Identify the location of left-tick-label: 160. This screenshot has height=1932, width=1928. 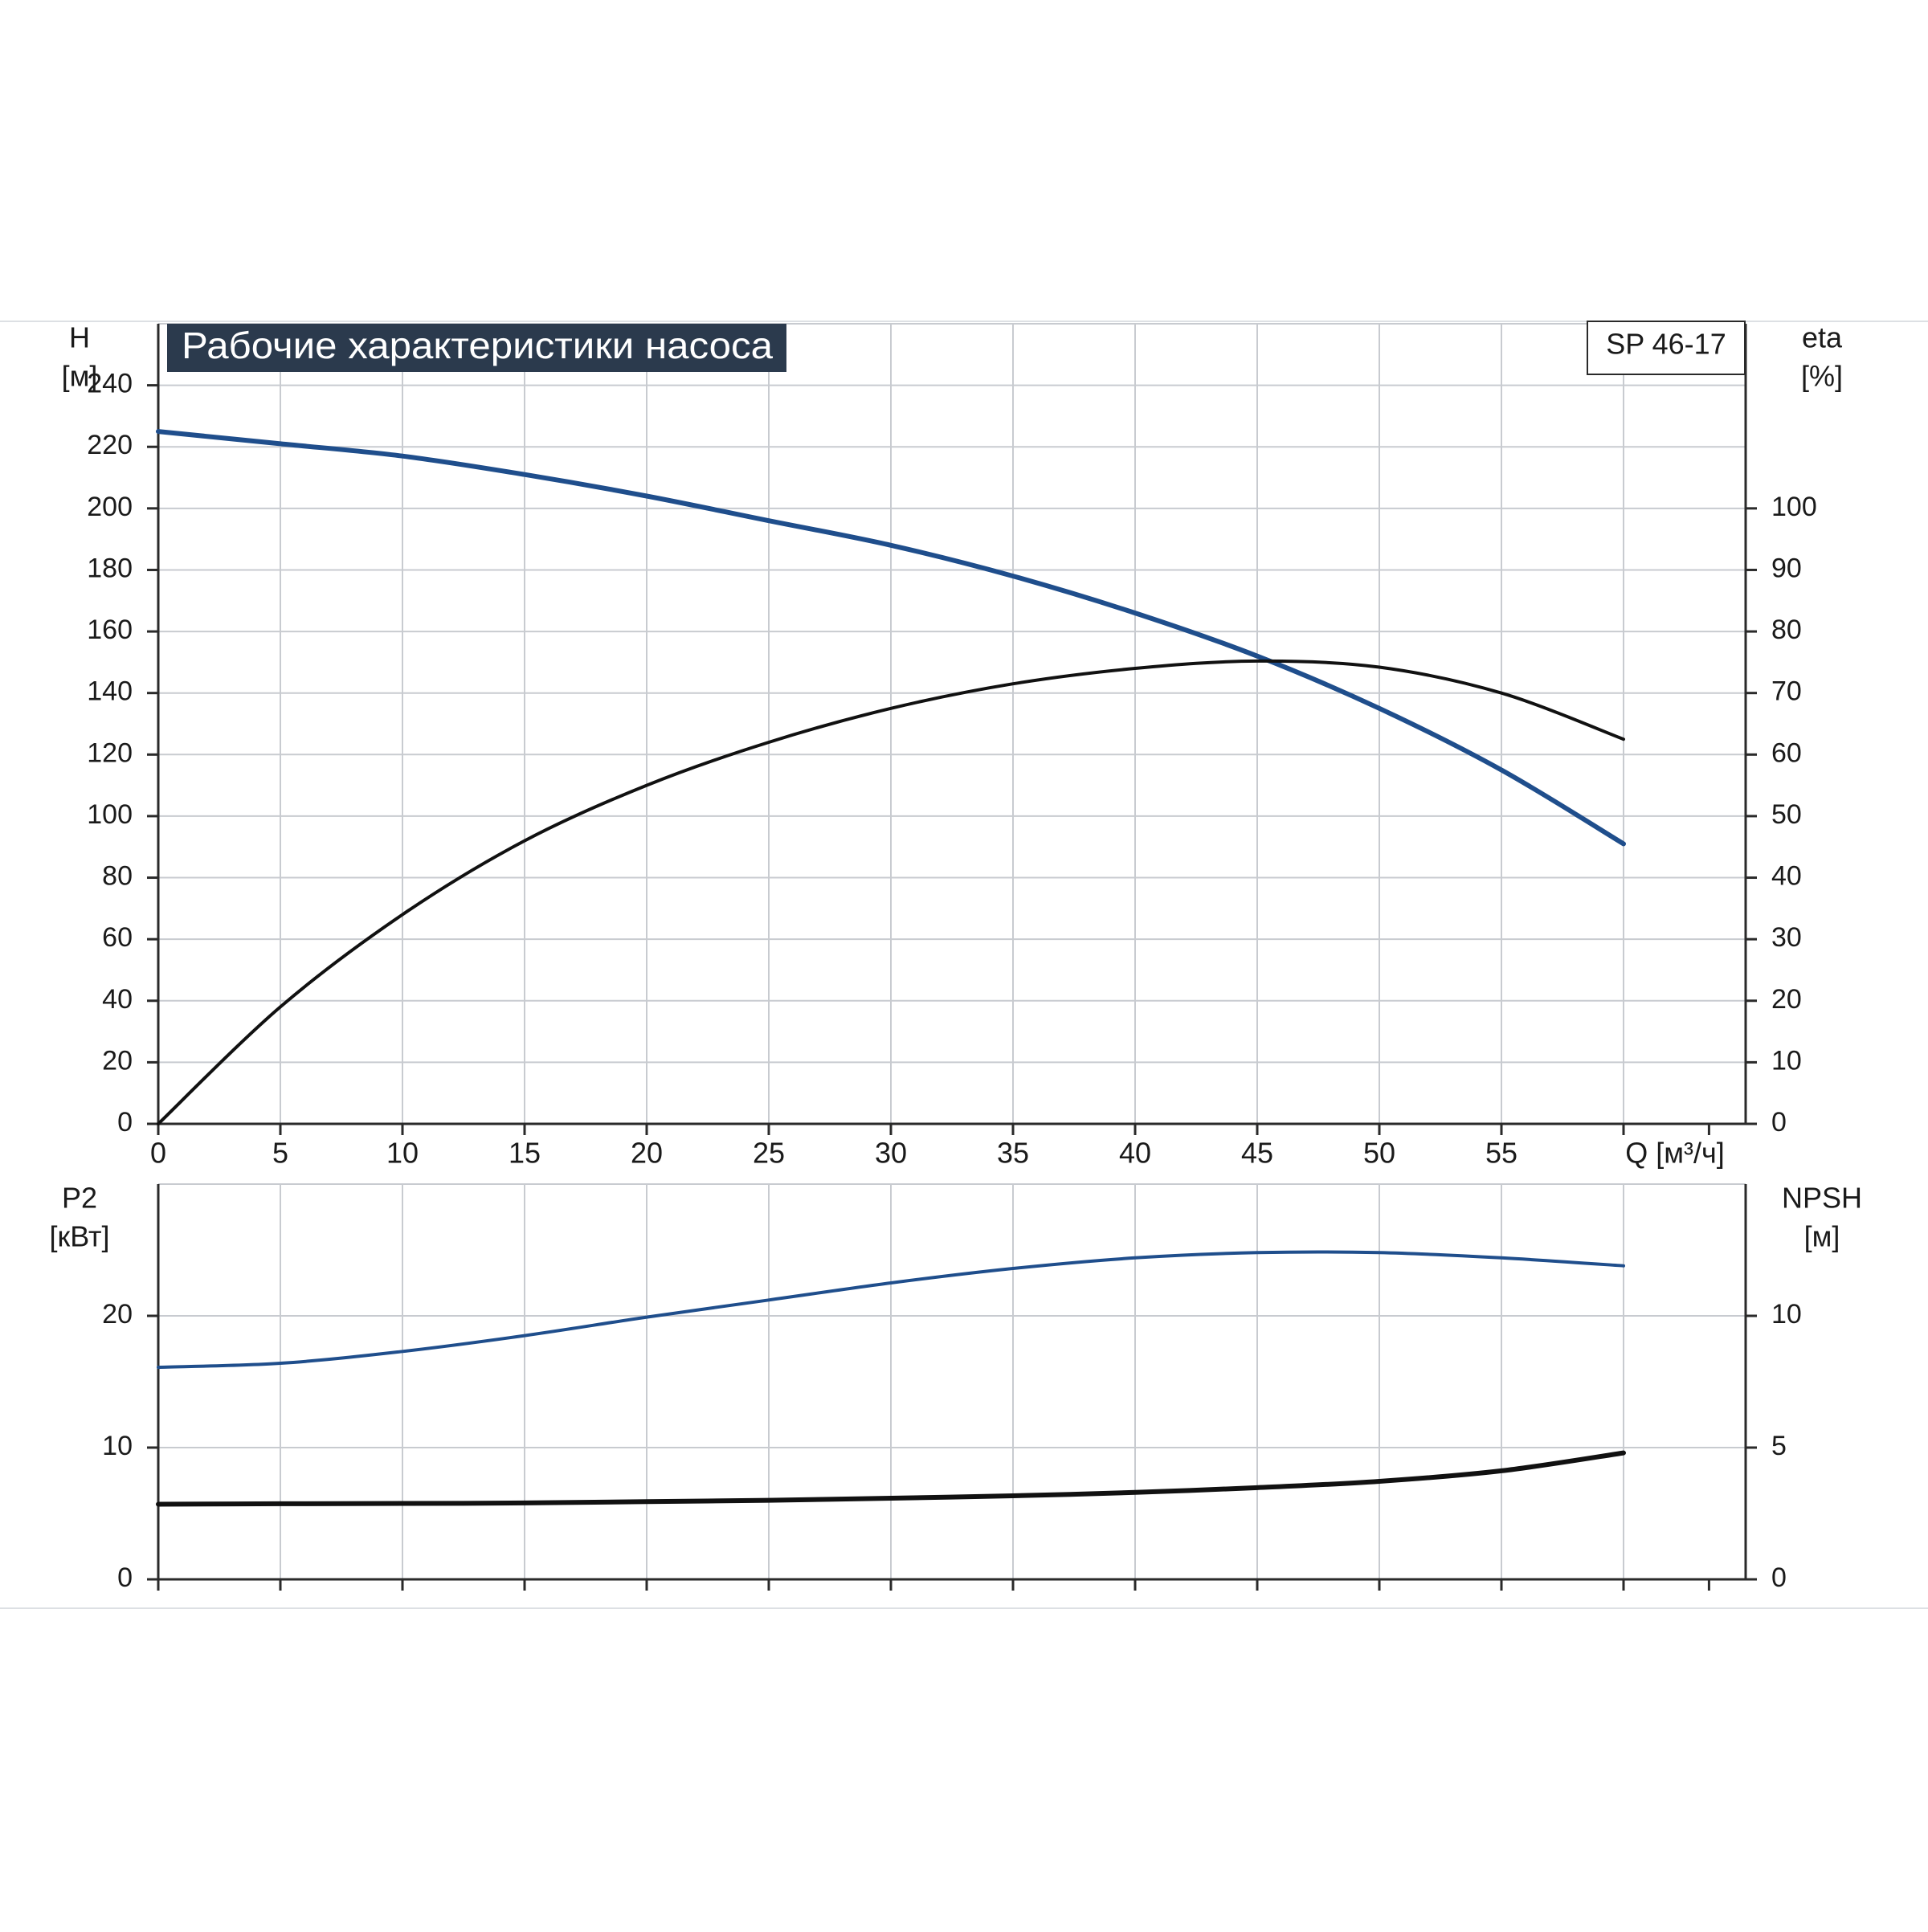
(110, 630).